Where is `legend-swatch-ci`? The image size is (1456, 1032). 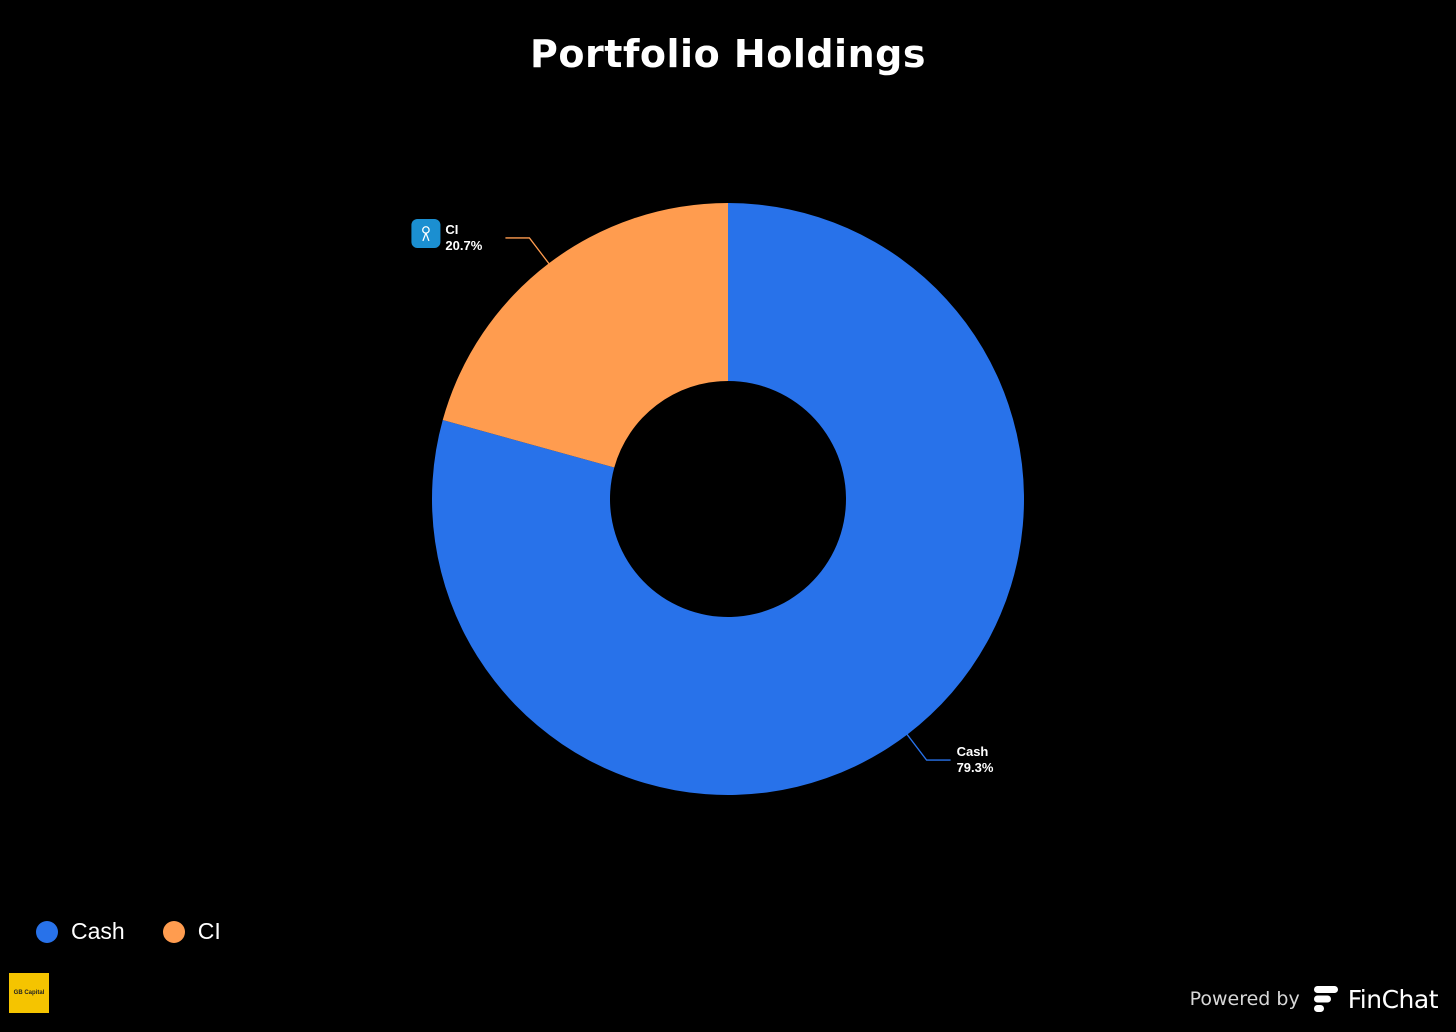 legend-swatch-ci is located at coordinates (173, 931).